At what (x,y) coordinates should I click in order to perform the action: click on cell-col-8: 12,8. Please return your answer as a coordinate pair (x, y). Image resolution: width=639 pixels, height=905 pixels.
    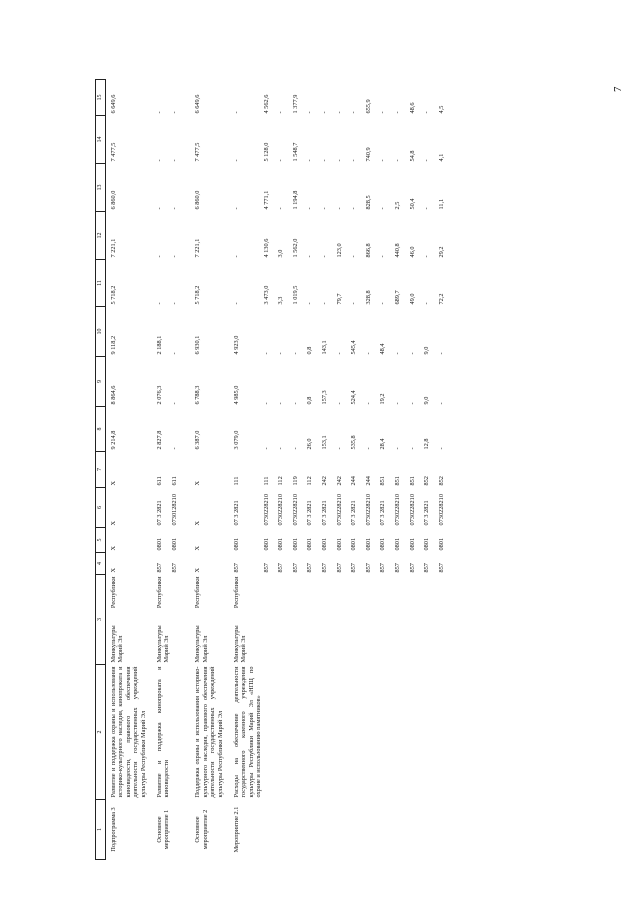
    Looking at the image, I should click on (427, 444).